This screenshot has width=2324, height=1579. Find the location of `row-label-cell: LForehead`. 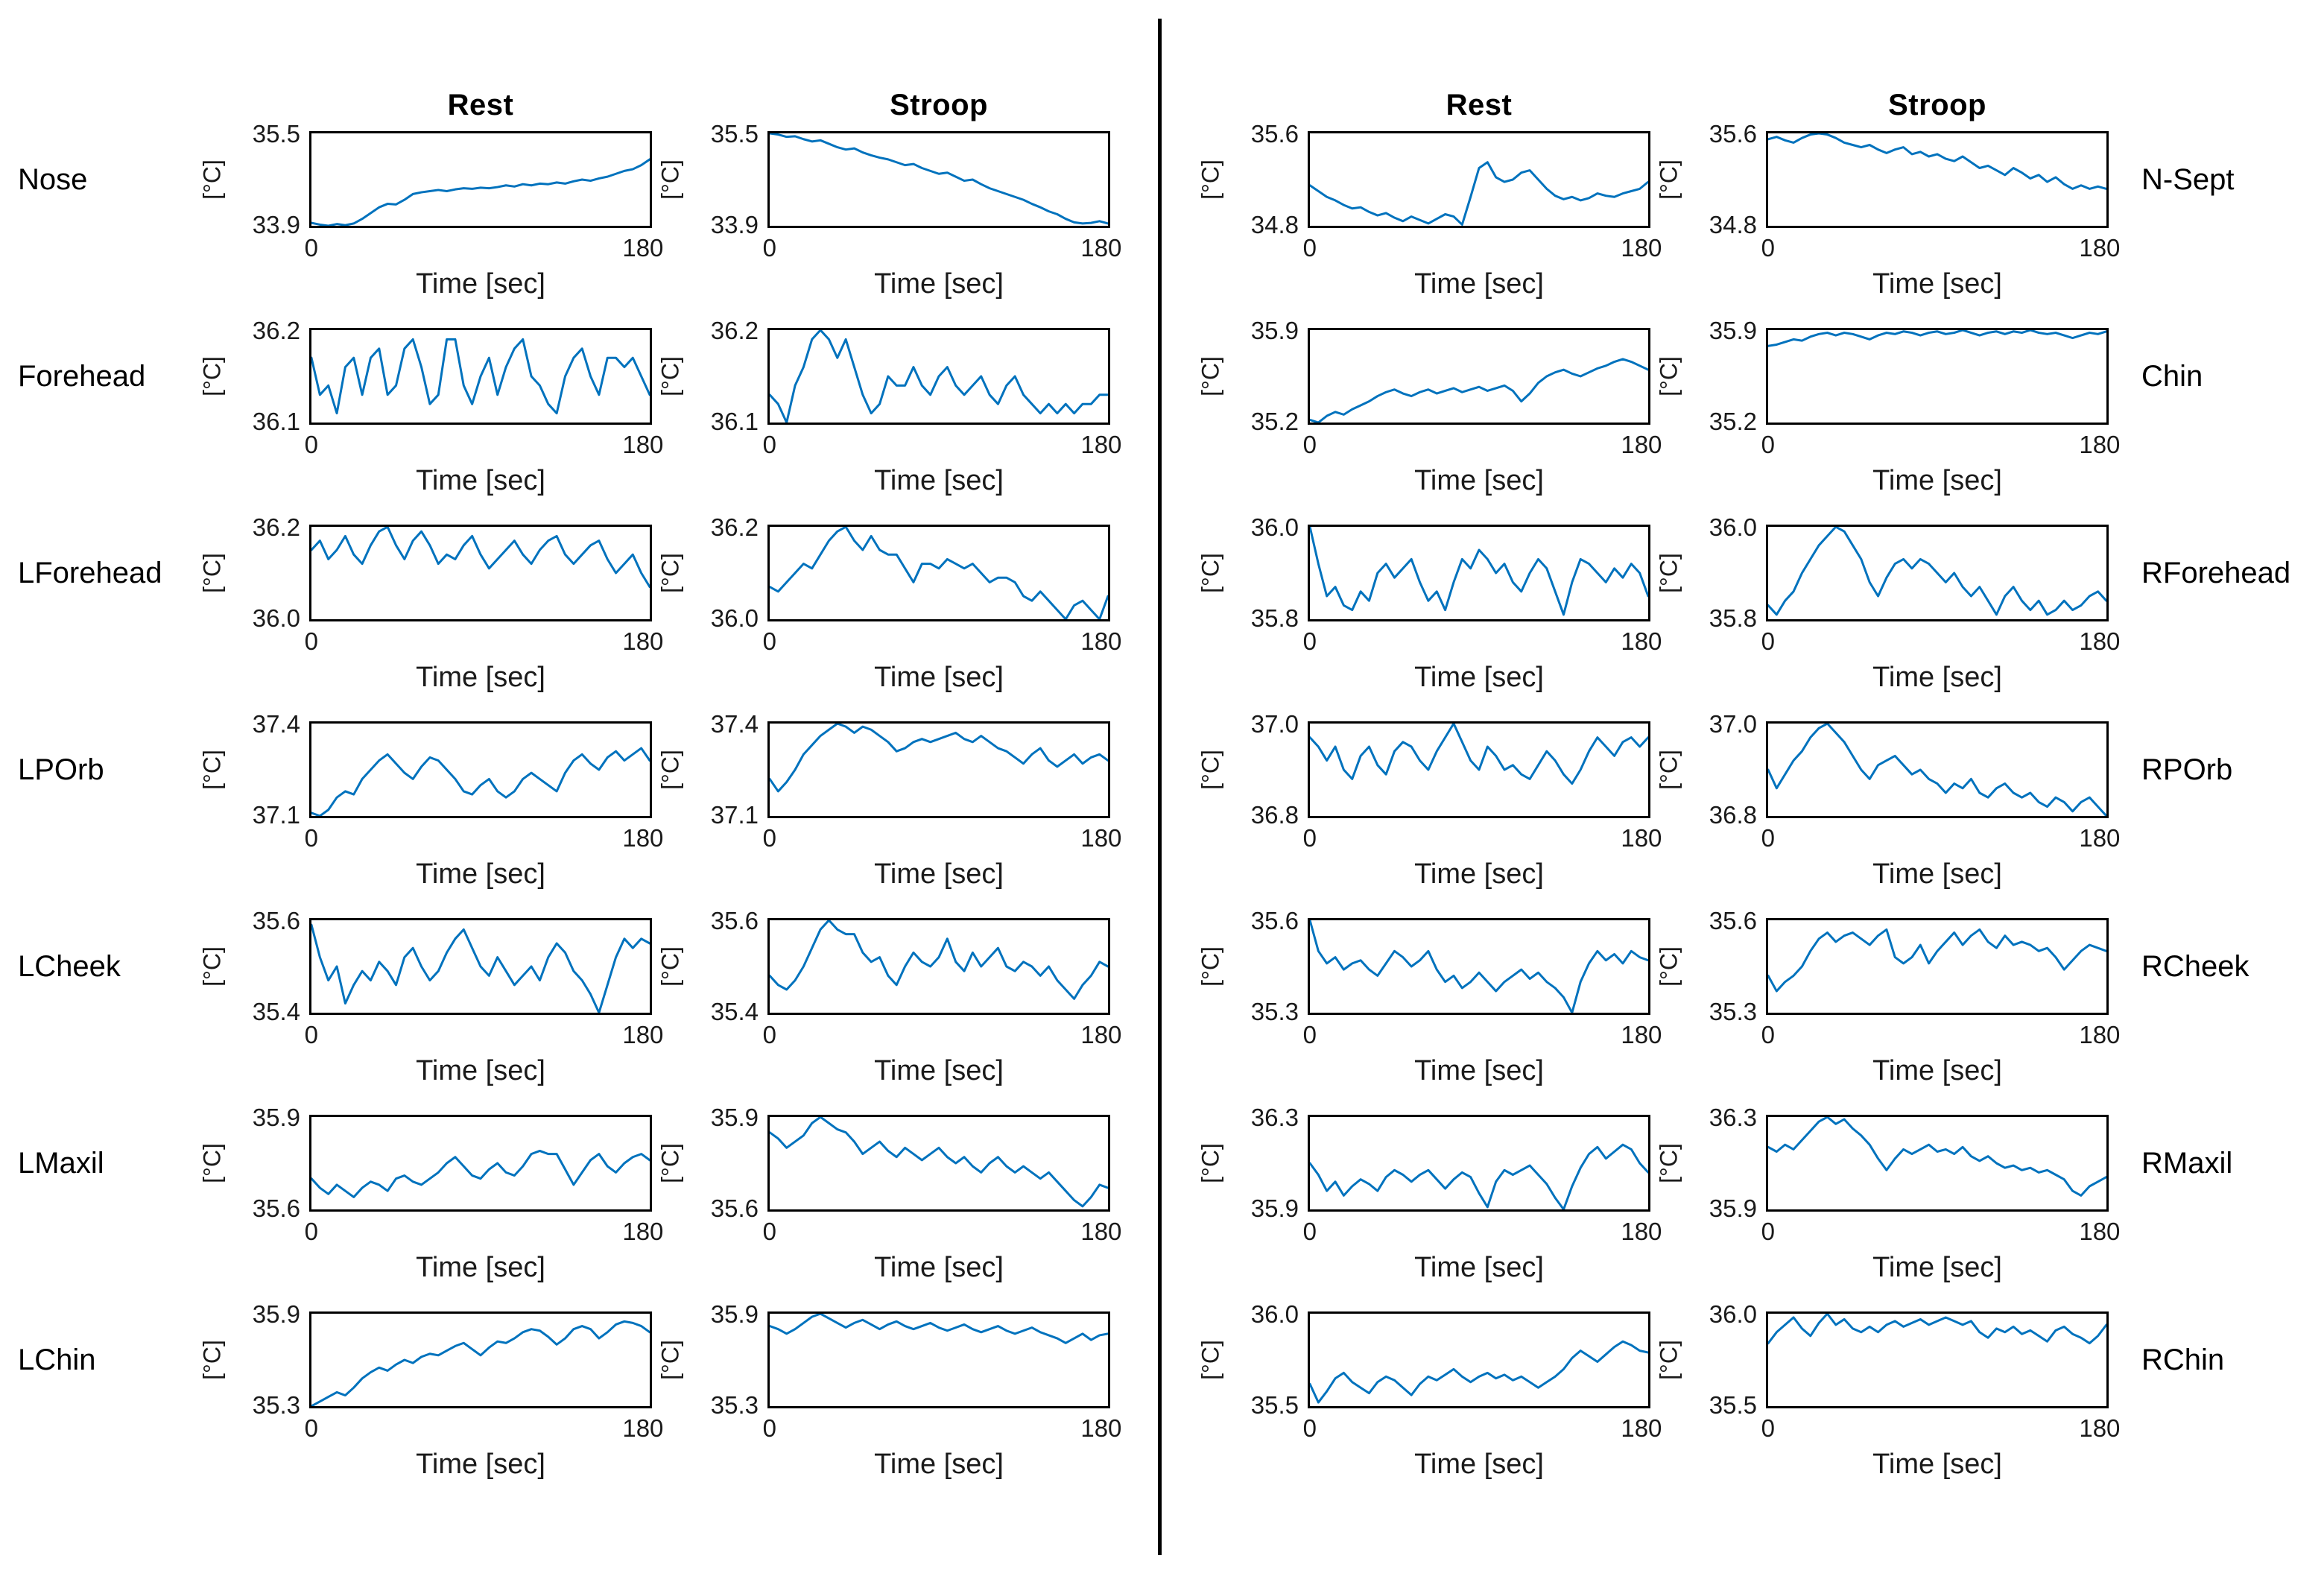

row-label-cell: LForehead is located at coordinates (105, 573).